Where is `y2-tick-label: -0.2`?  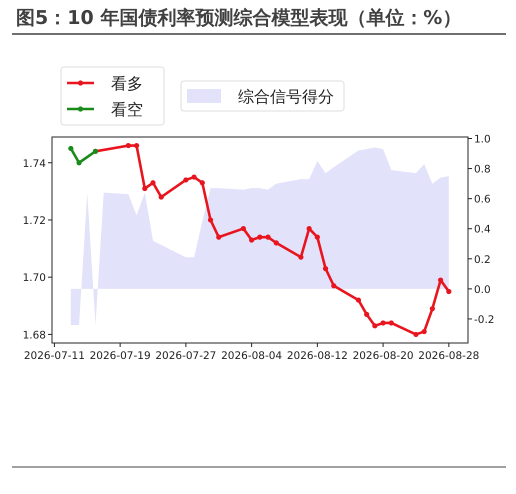
y2-tick-label: -0.2 is located at coordinates (484, 320).